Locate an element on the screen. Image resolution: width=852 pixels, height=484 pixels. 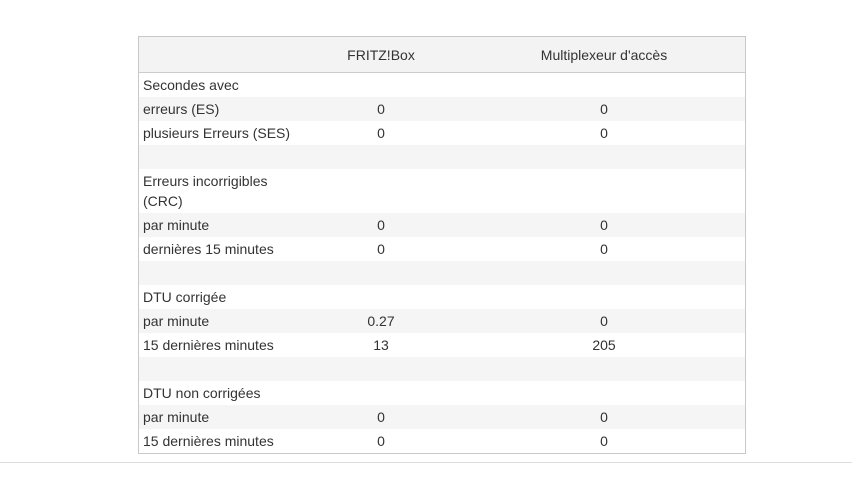
table-row: DTU corrigée is located at coordinates (442, 297).